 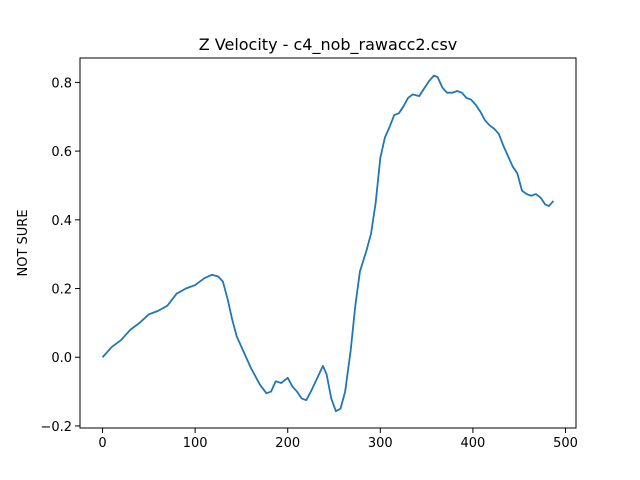 I want to click on y-tick-label: 0.6, so click(x=61, y=152).